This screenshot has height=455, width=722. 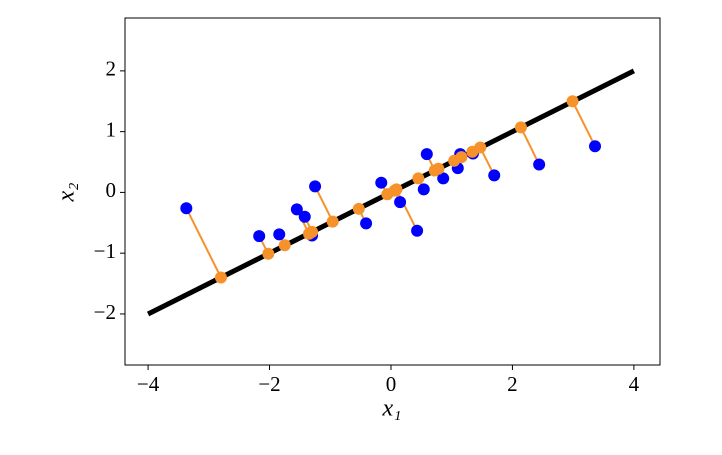 I want to click on y-tick-label: −1, so click(x=105, y=251).